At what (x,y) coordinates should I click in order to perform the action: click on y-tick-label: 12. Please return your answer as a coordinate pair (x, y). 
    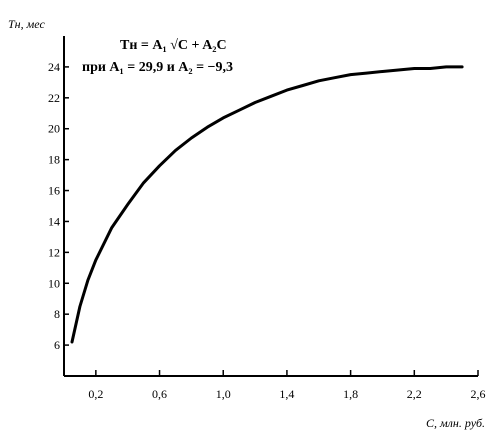
    Looking at the image, I should click on (54, 252).